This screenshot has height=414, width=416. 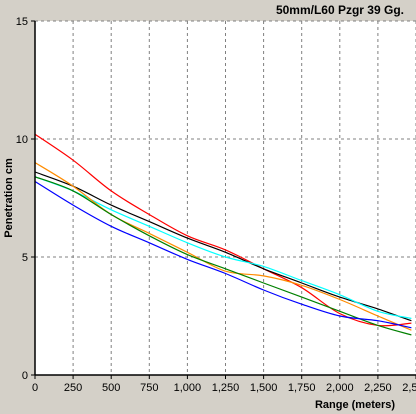 I want to click on x-tick-label: 1,500, so click(x=264, y=388).